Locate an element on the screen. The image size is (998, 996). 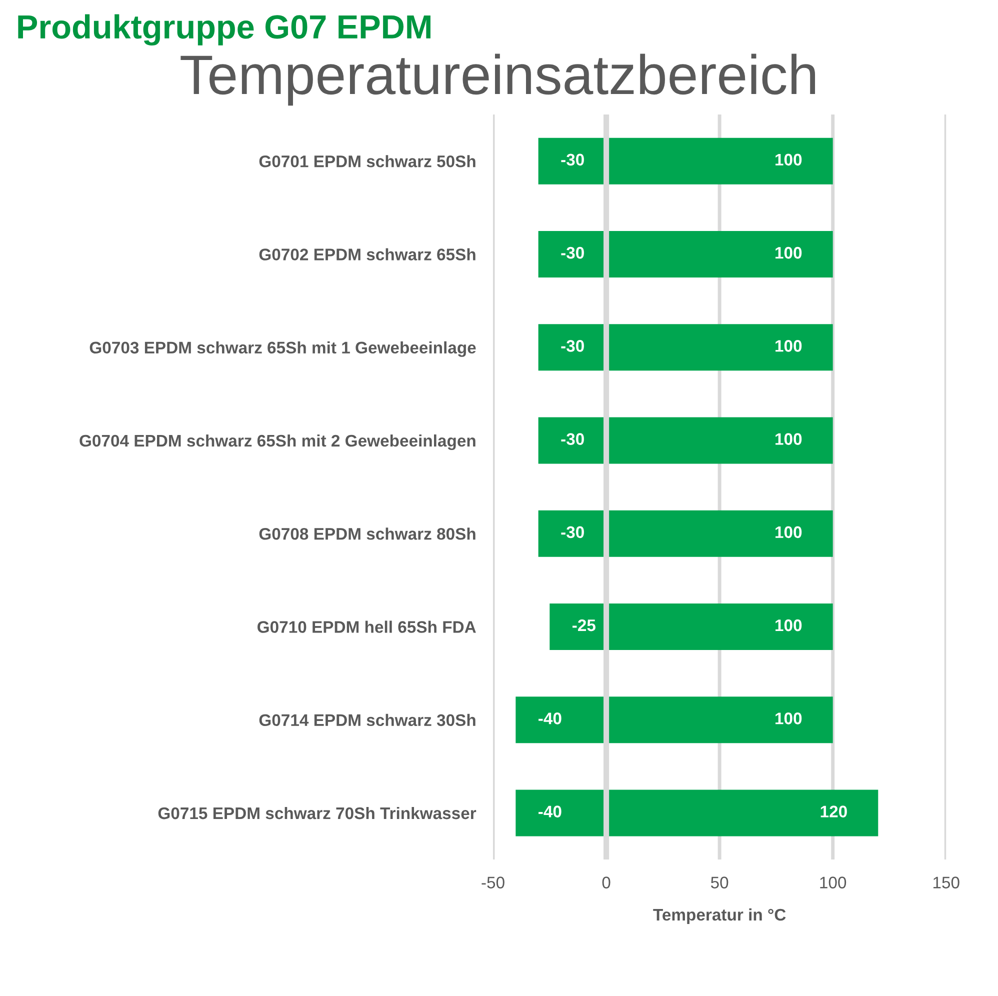
y-tick-label: G0704 EPDM schwarz 65Sh mit 2 Gewebeeinlagen is located at coordinates (278, 442).